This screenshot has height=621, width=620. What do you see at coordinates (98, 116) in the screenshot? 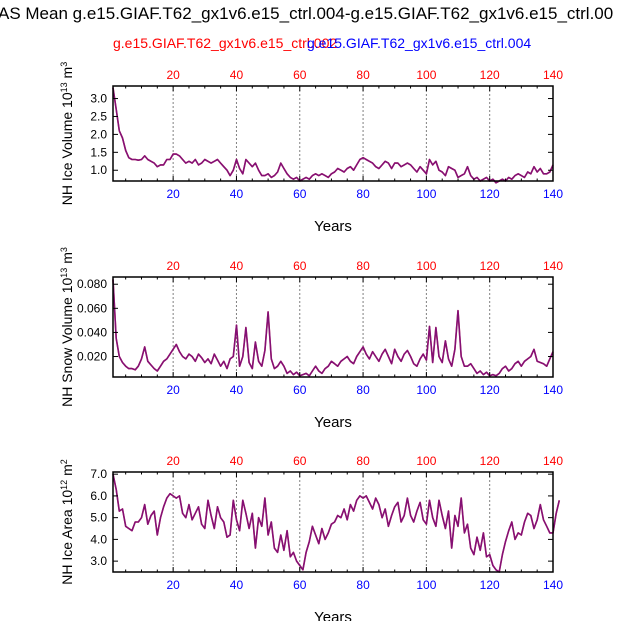
I see `nh-ice-volume-ytick-label-3: 2.5` at bounding box center [98, 116].